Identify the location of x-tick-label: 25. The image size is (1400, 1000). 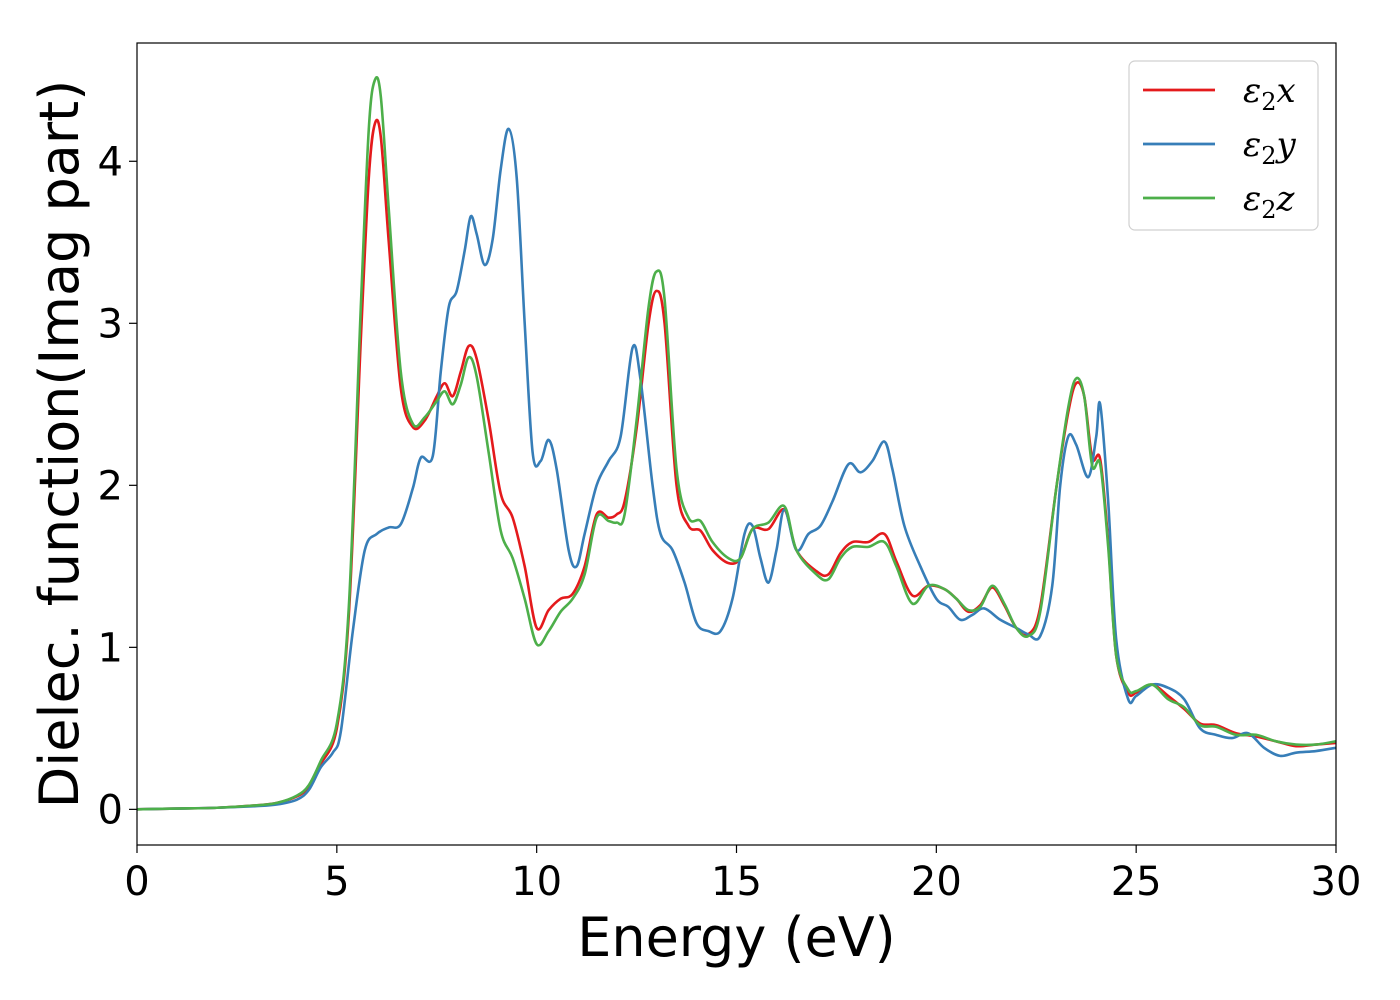
(1136, 882).